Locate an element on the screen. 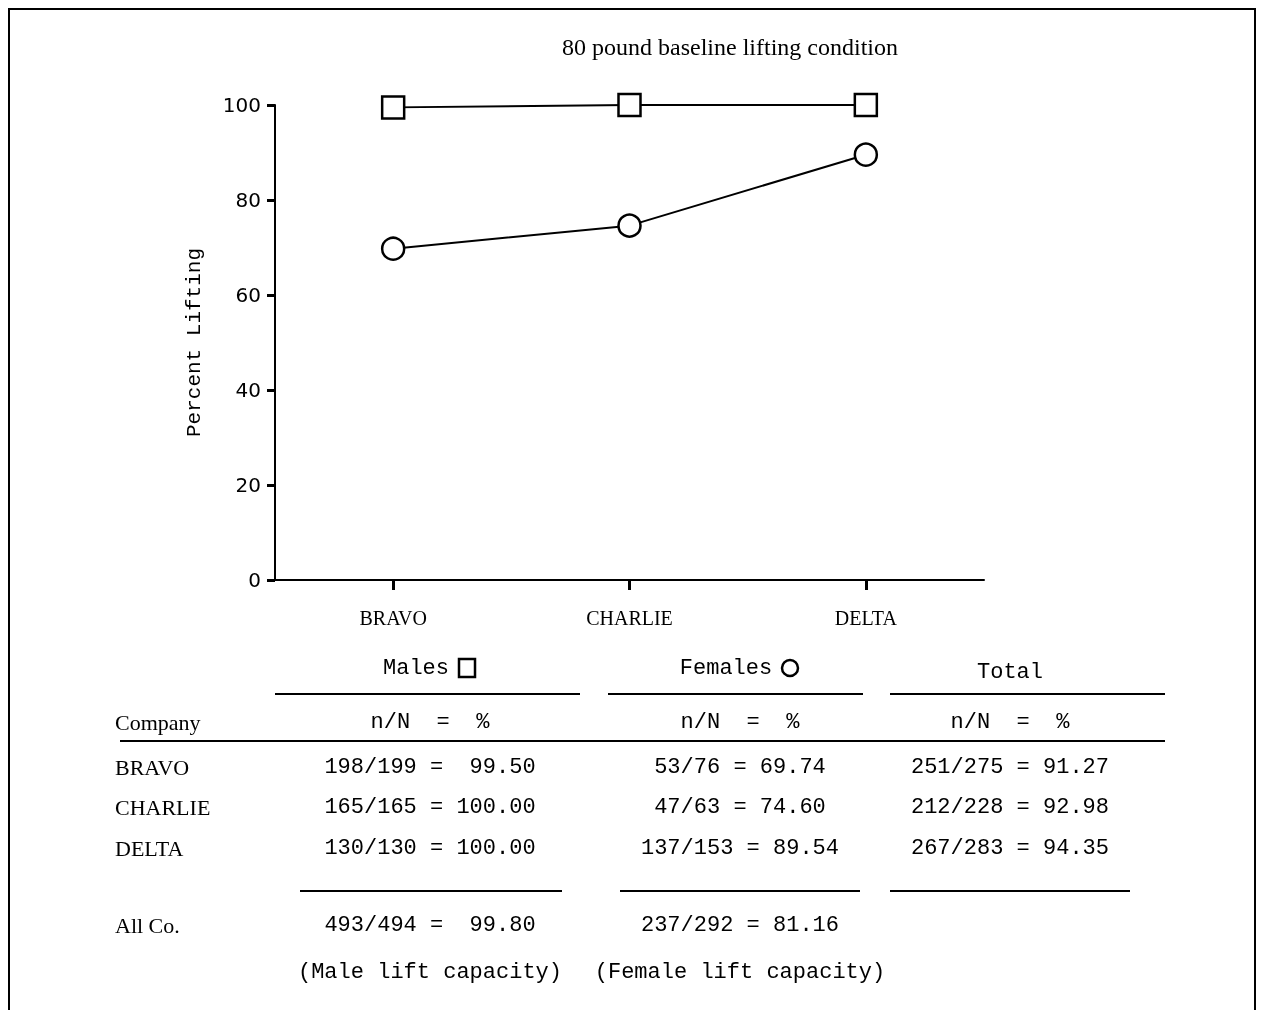 The width and height of the screenshot is (1262, 1019). y-tick-label: 100 is located at coordinates (241, 105).